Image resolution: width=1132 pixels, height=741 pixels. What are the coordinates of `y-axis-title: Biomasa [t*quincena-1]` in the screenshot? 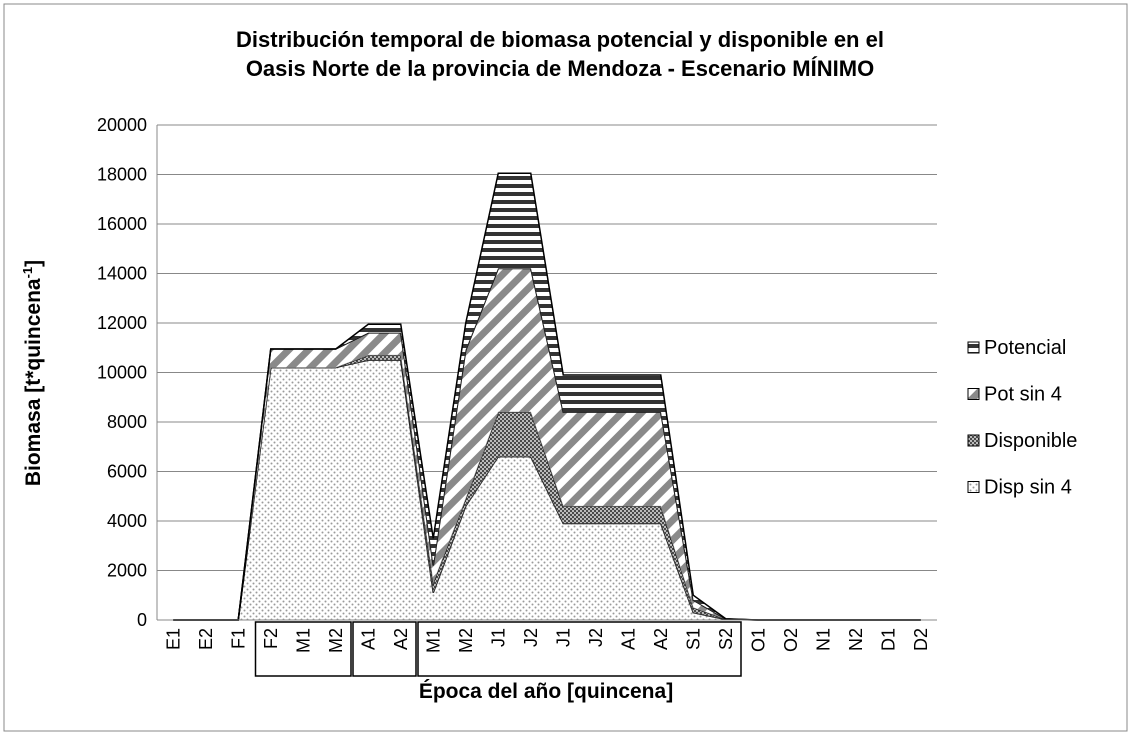 It's located at (32, 373).